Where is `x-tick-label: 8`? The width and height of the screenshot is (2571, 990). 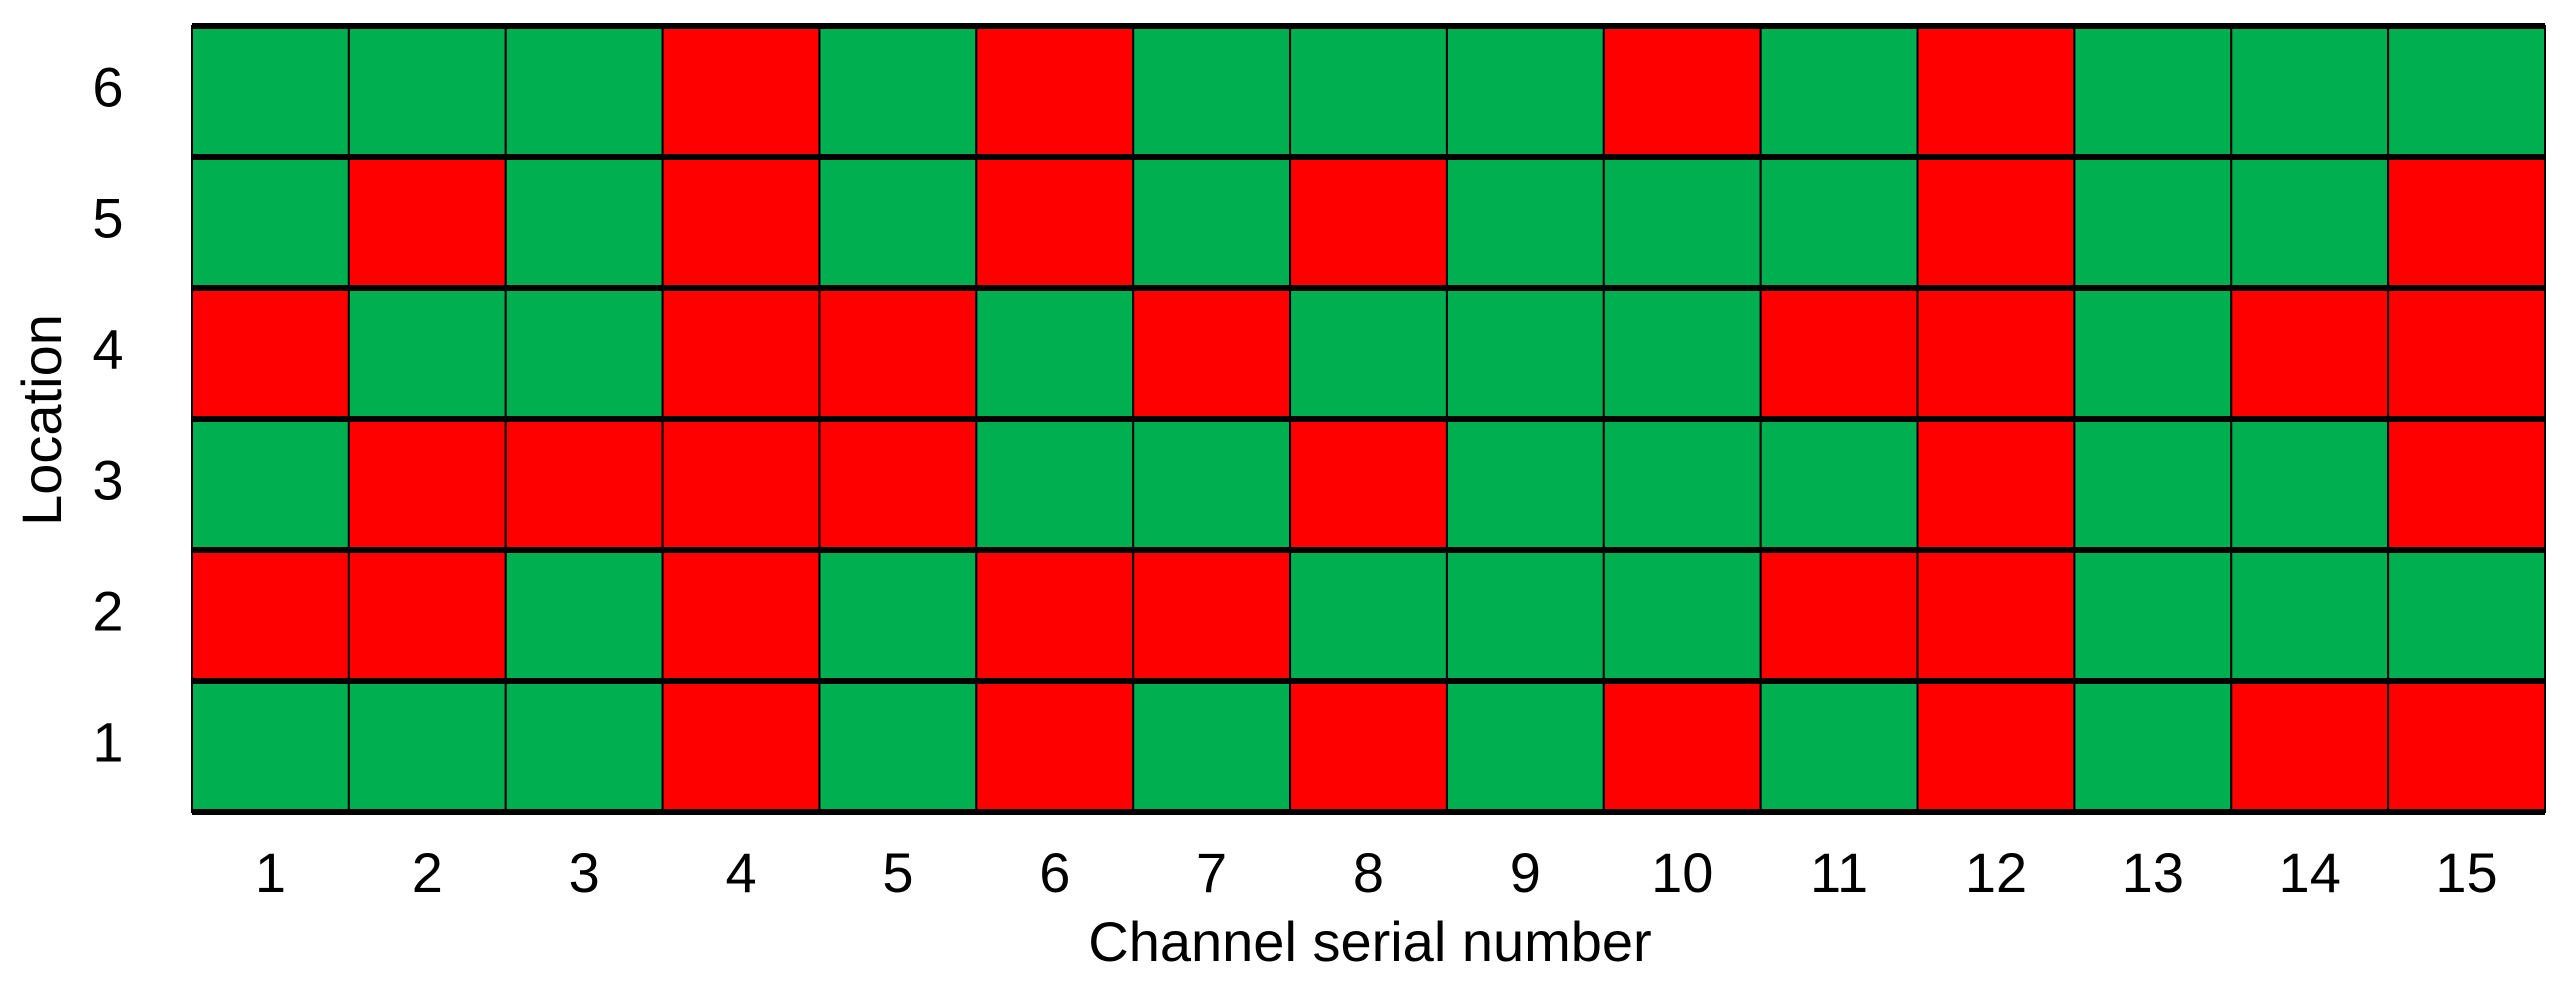
x-tick-label: 8 is located at coordinates (1368, 872).